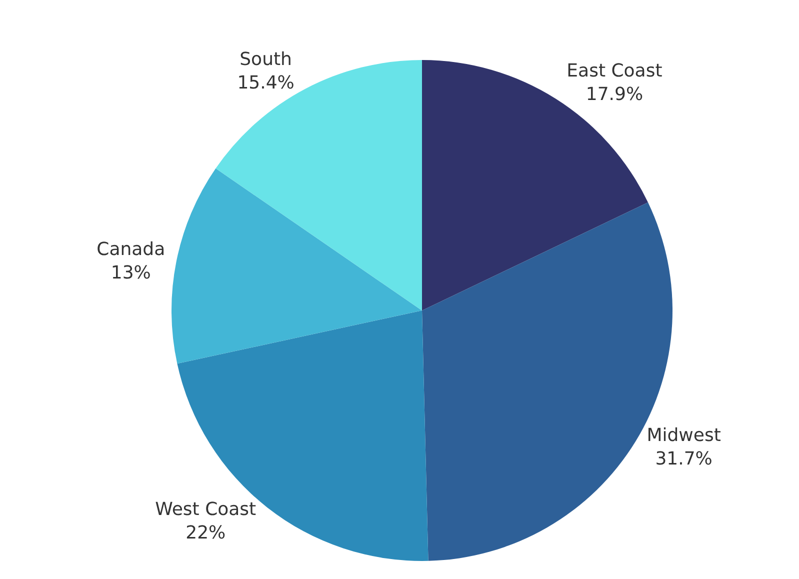  Describe the element at coordinates (615, 94) in the screenshot. I see `data-label: 17.9%` at that location.